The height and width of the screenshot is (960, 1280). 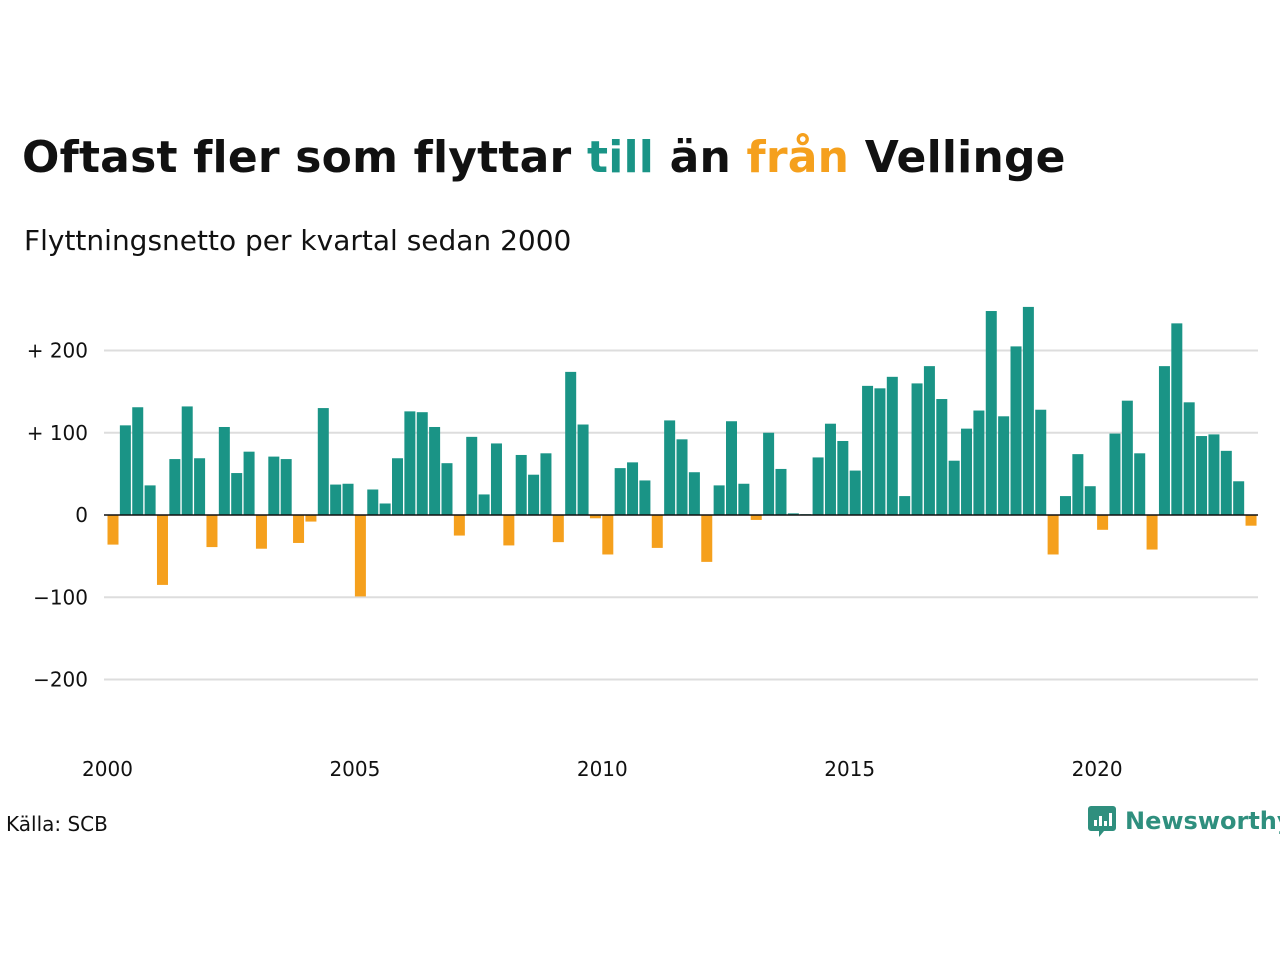 What do you see at coordinates (700, 157) in the screenshot?
I see `title-part-2: än` at bounding box center [700, 157].